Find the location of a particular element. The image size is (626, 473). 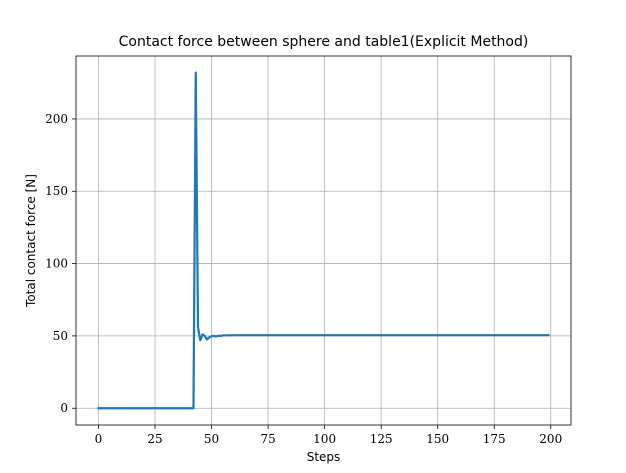

y-axis-ticks: 0 50 100 150 200 is located at coordinates (60, 263).